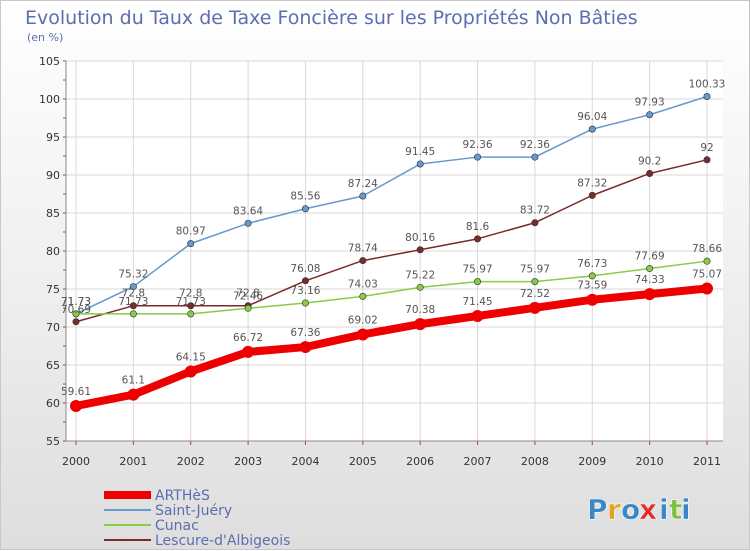 The width and height of the screenshot is (750, 551). What do you see at coordinates (76, 392) in the screenshot?
I see `data-label: 59.61` at bounding box center [76, 392].